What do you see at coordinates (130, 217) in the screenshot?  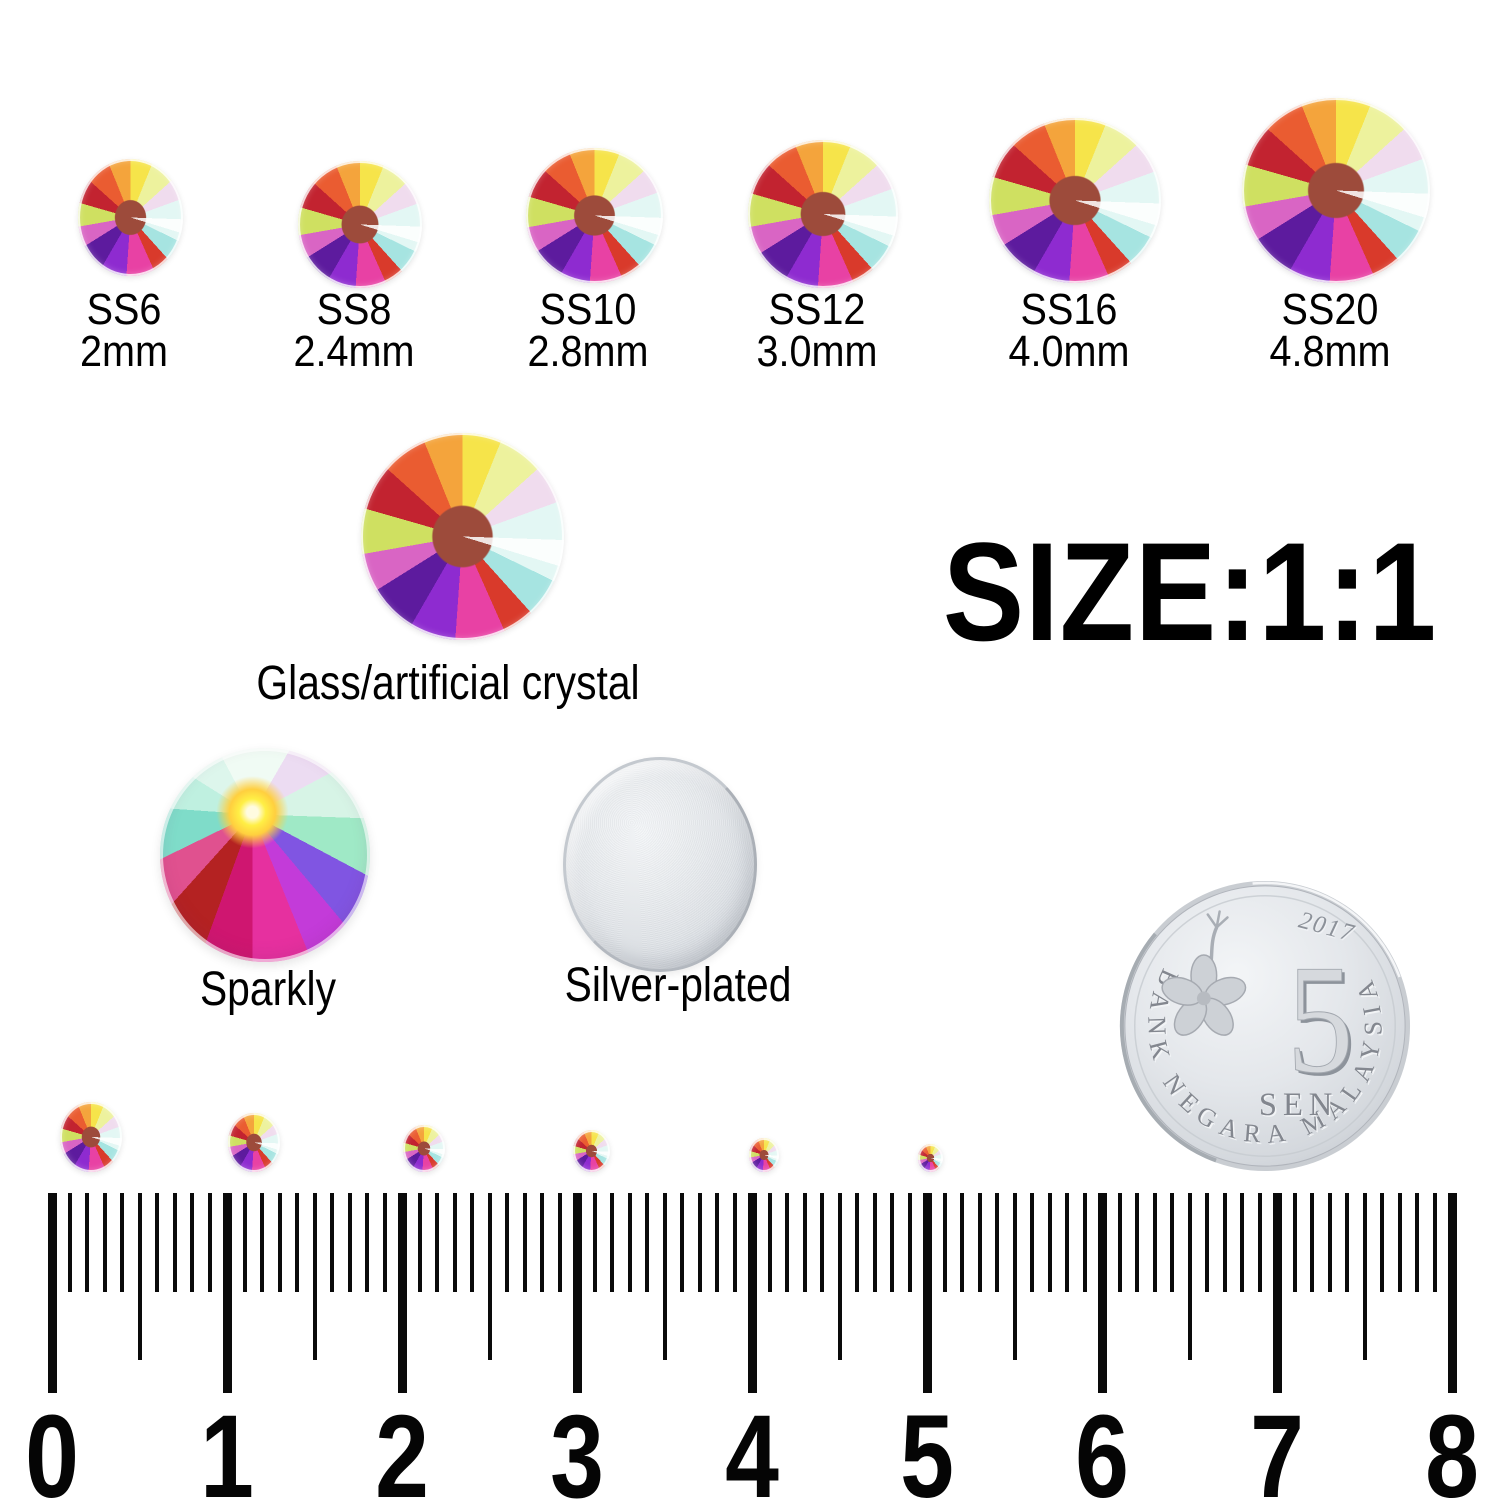 I see `rhinestone-ss6` at bounding box center [130, 217].